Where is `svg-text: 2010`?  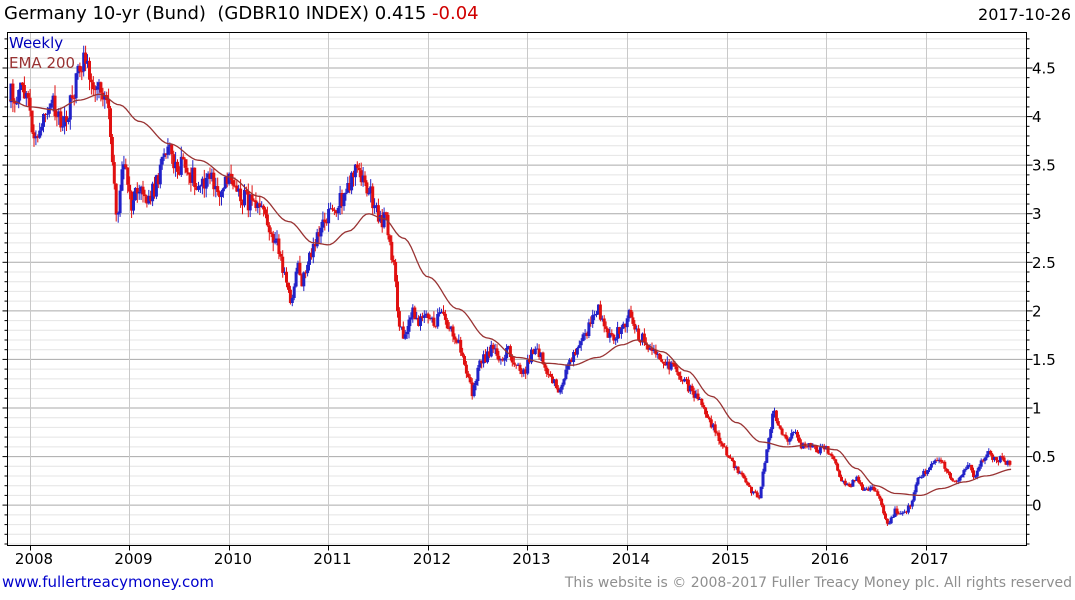 svg-text: 2010 is located at coordinates (233, 559).